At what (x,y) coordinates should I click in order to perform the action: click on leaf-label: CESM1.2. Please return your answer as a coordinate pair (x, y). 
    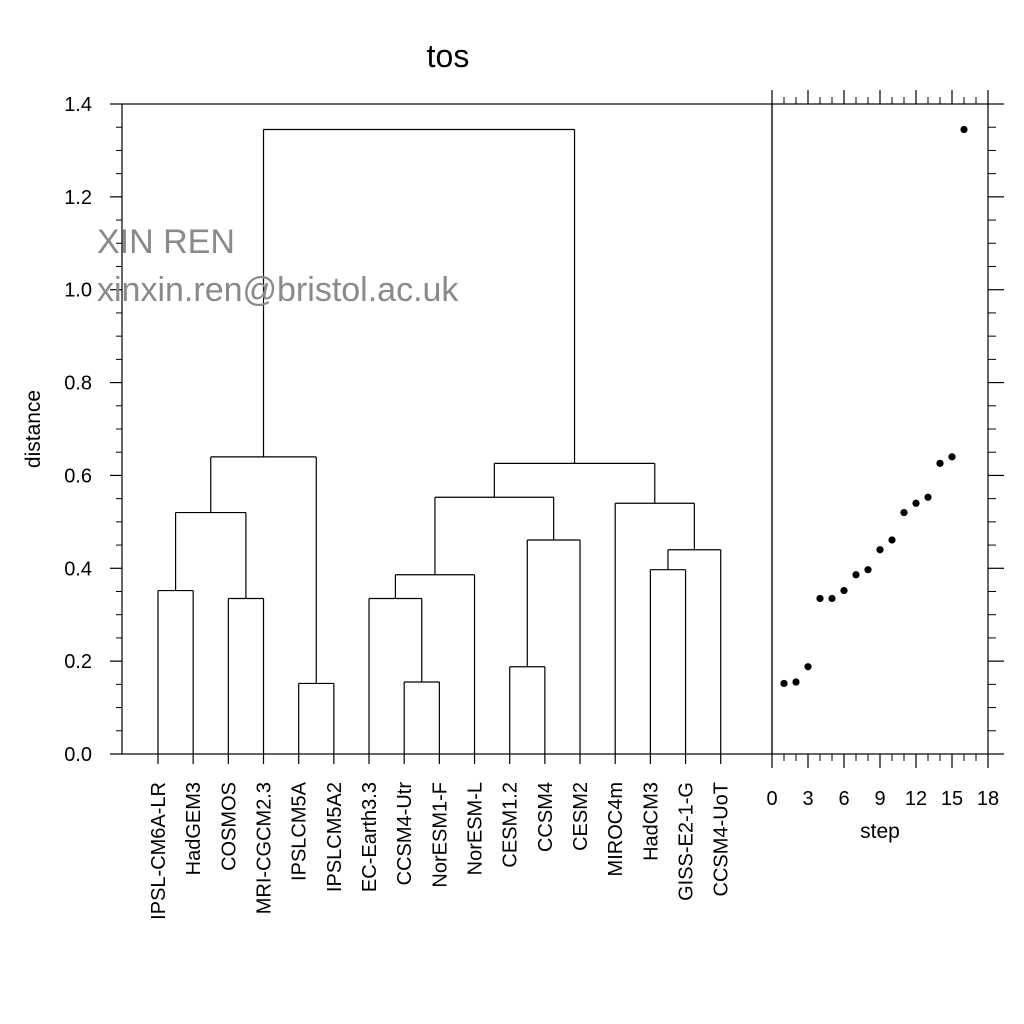
    Looking at the image, I should click on (511, 825).